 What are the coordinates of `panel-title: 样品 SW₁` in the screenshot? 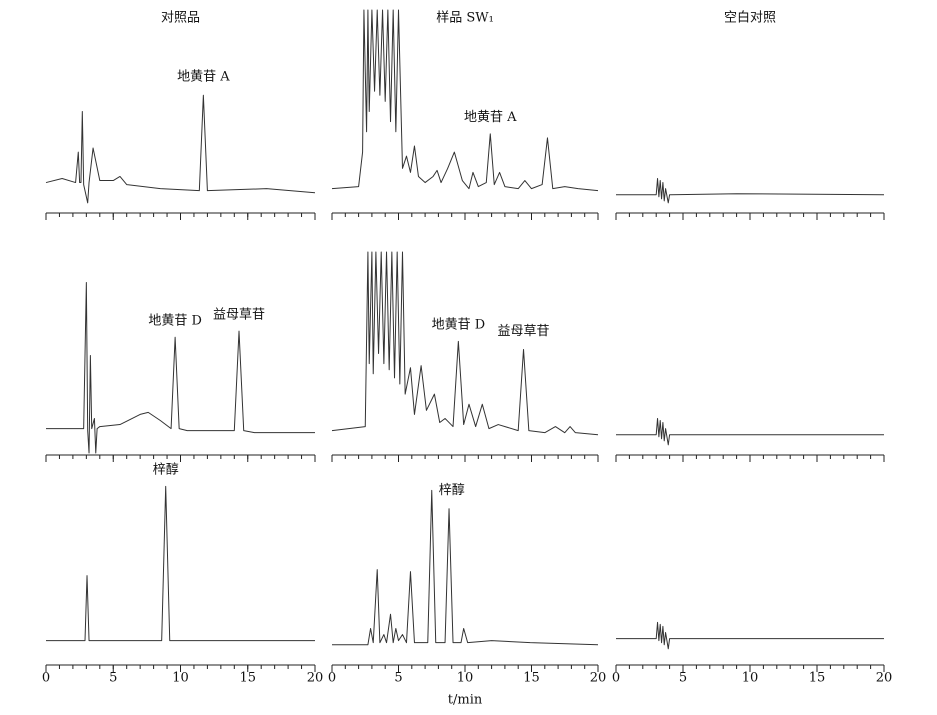 It's located at (465, 18).